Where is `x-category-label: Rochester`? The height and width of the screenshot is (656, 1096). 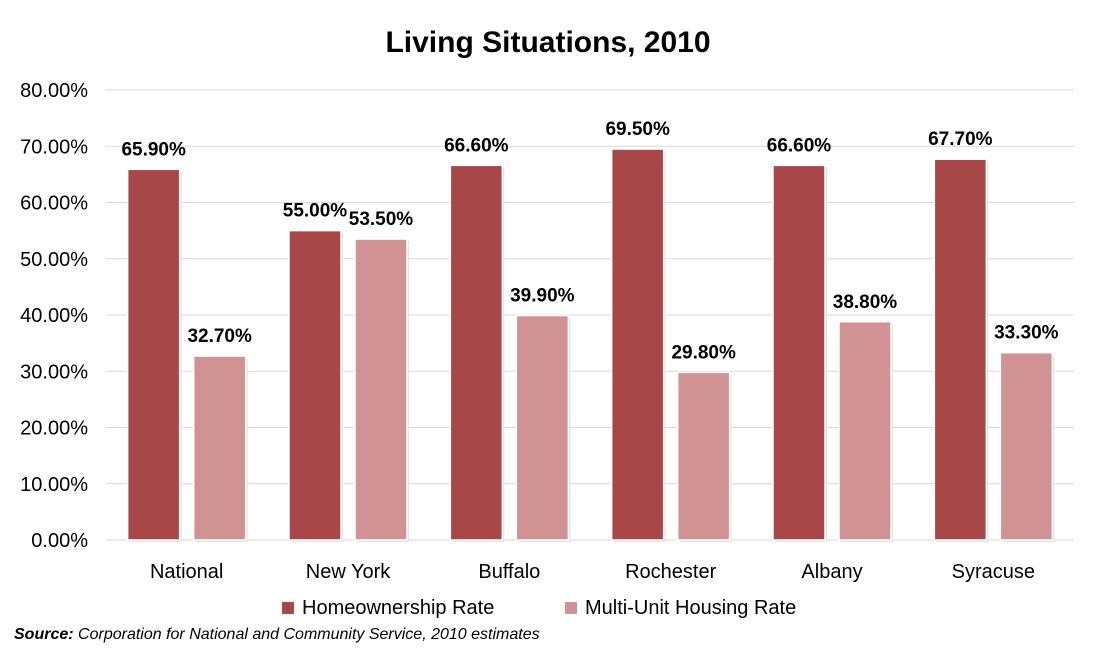
x-category-label: Rochester is located at coordinates (670, 572).